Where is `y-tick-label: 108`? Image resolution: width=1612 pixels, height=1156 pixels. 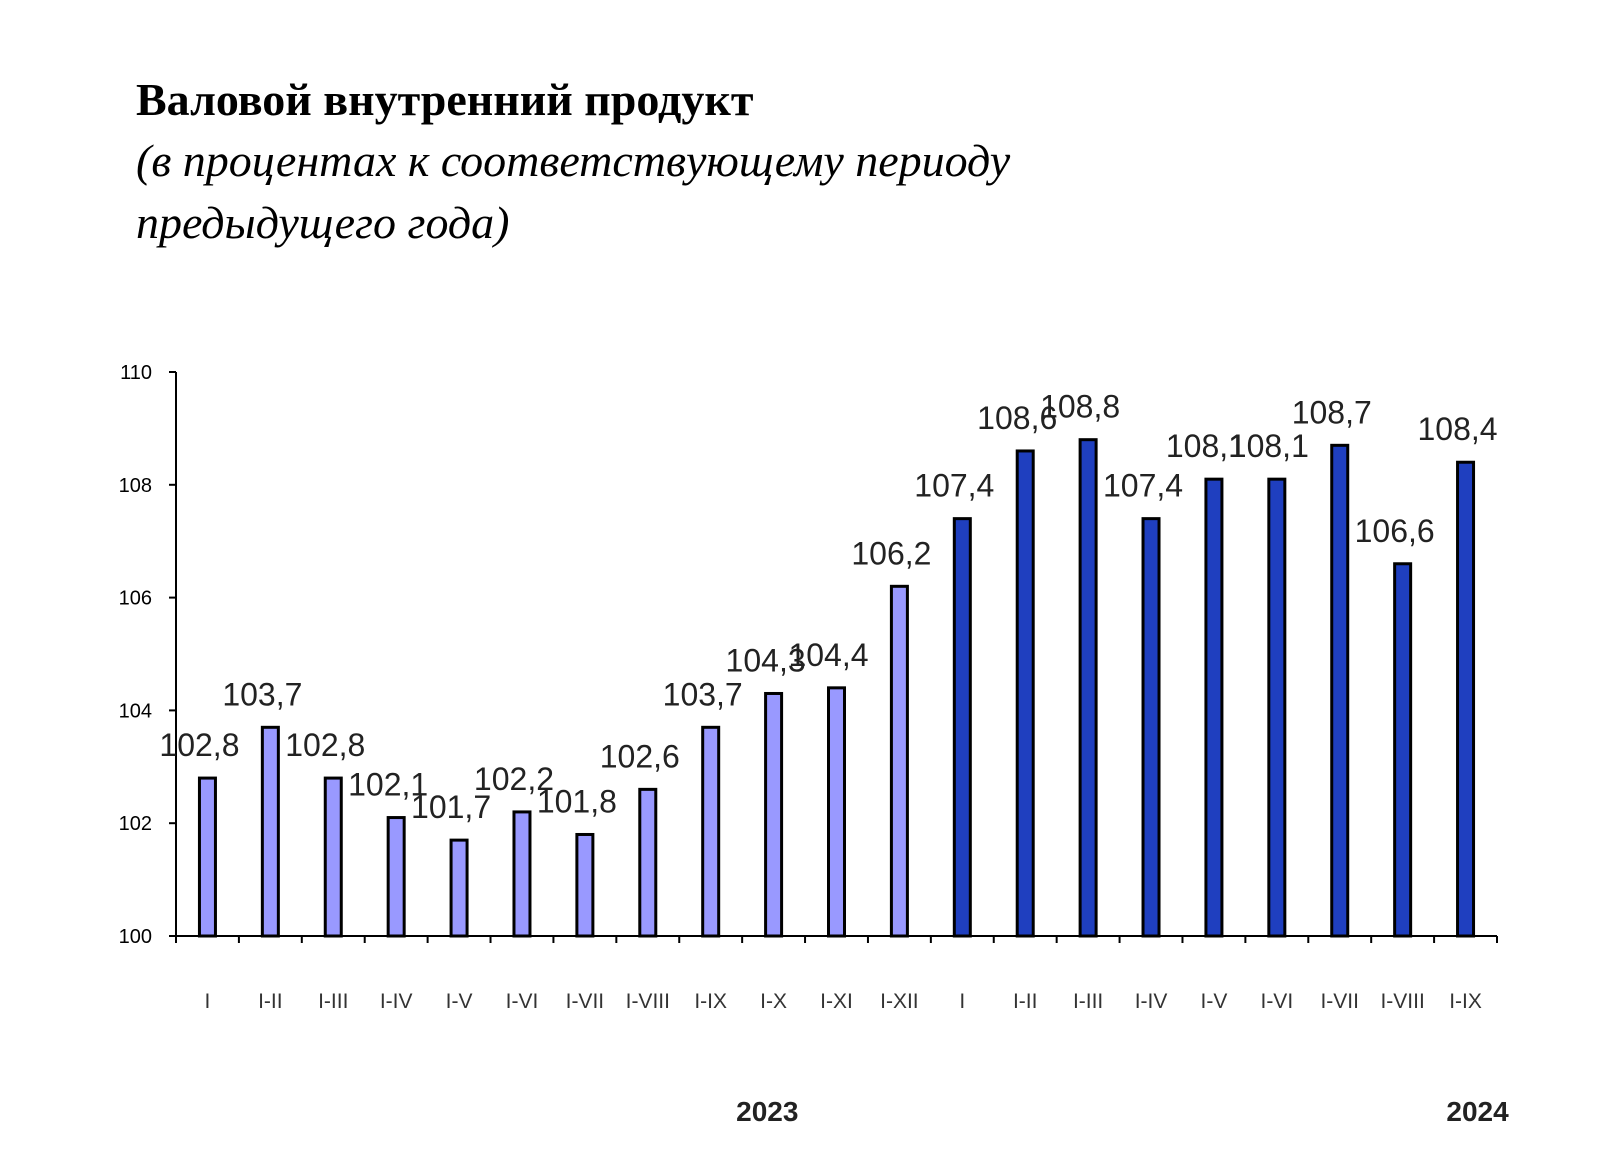 y-tick-label: 108 is located at coordinates (135, 486).